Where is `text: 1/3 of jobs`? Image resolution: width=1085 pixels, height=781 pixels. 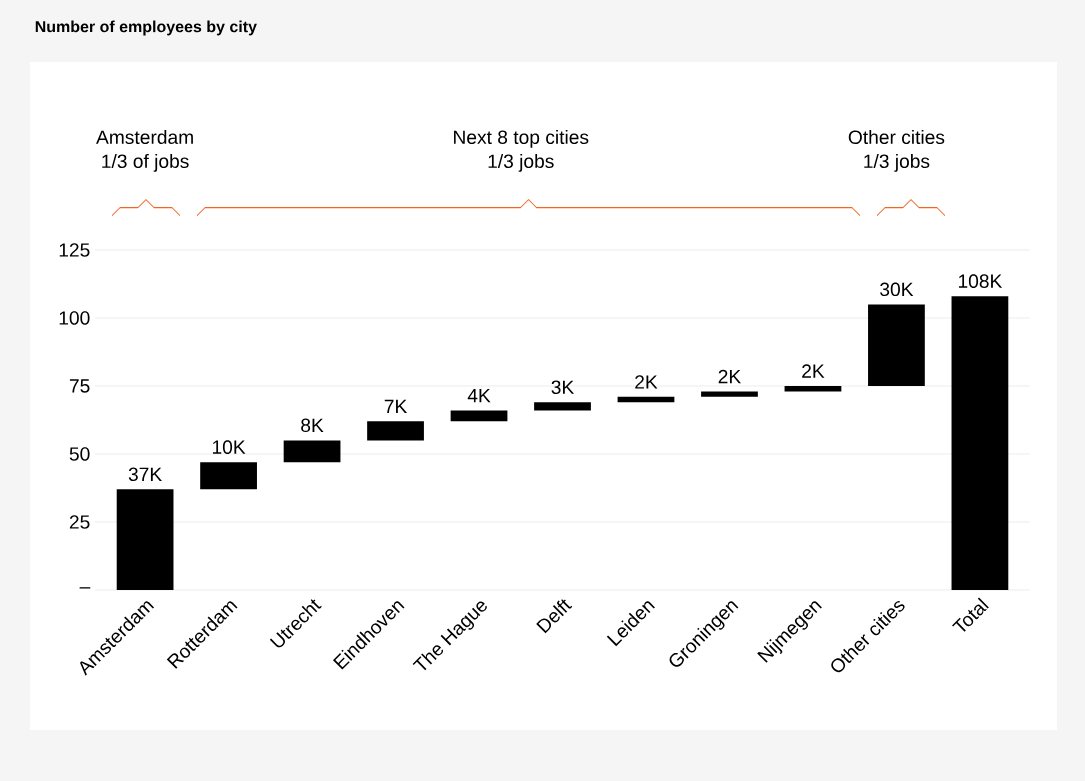
text: 1/3 of jobs is located at coordinates (145, 162).